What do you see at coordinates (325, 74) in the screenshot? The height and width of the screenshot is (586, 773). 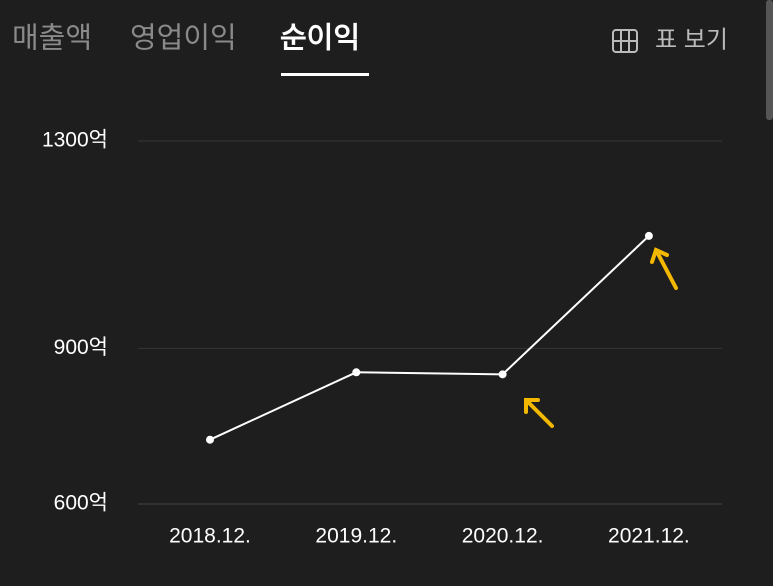 I see `tab-underline` at bounding box center [325, 74].